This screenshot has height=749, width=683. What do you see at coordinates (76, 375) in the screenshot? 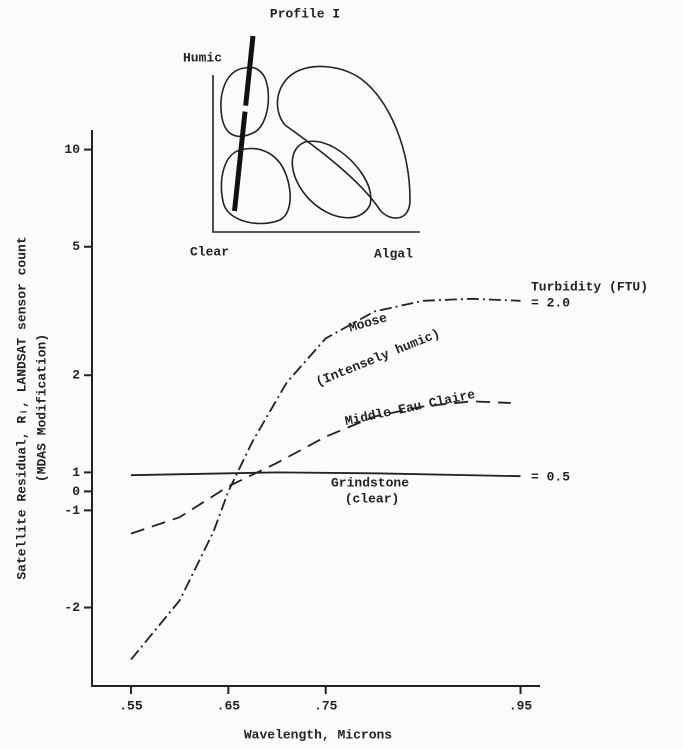
I see `y-tick-label: 2` at bounding box center [76, 375].